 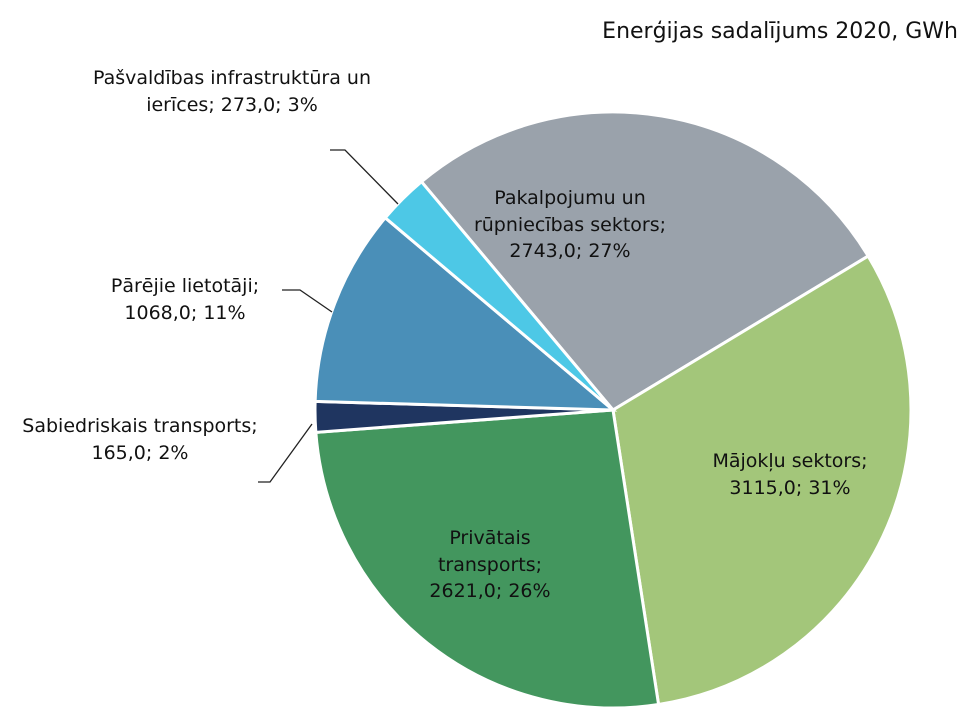 I want to click on label-value: 165,0, so click(x=118, y=453).